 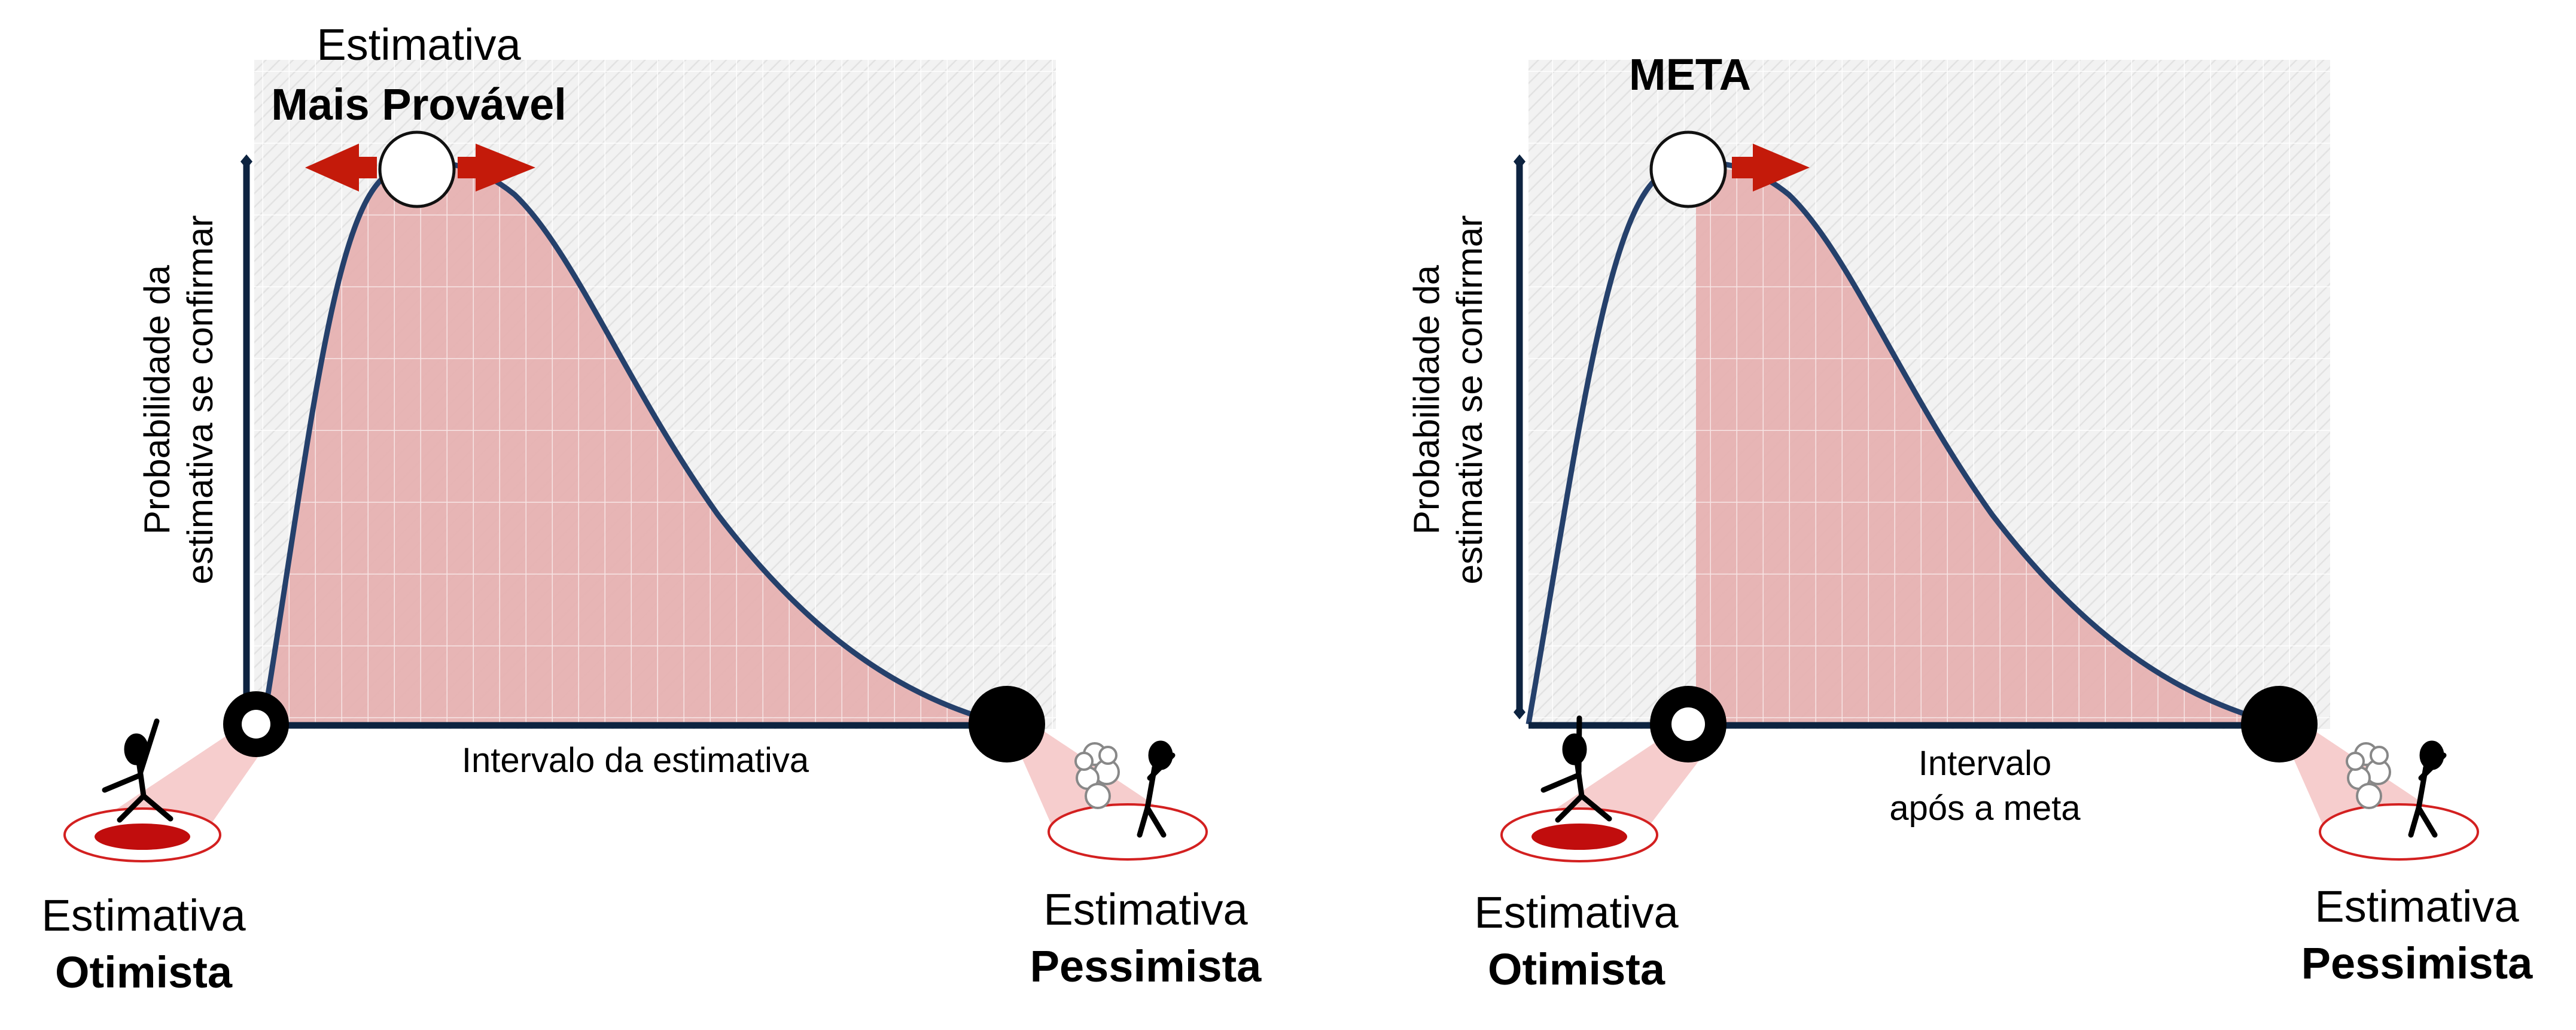 What do you see at coordinates (1688, 724) in the screenshot?
I see `right-meta-base-marker-hole` at bounding box center [1688, 724].